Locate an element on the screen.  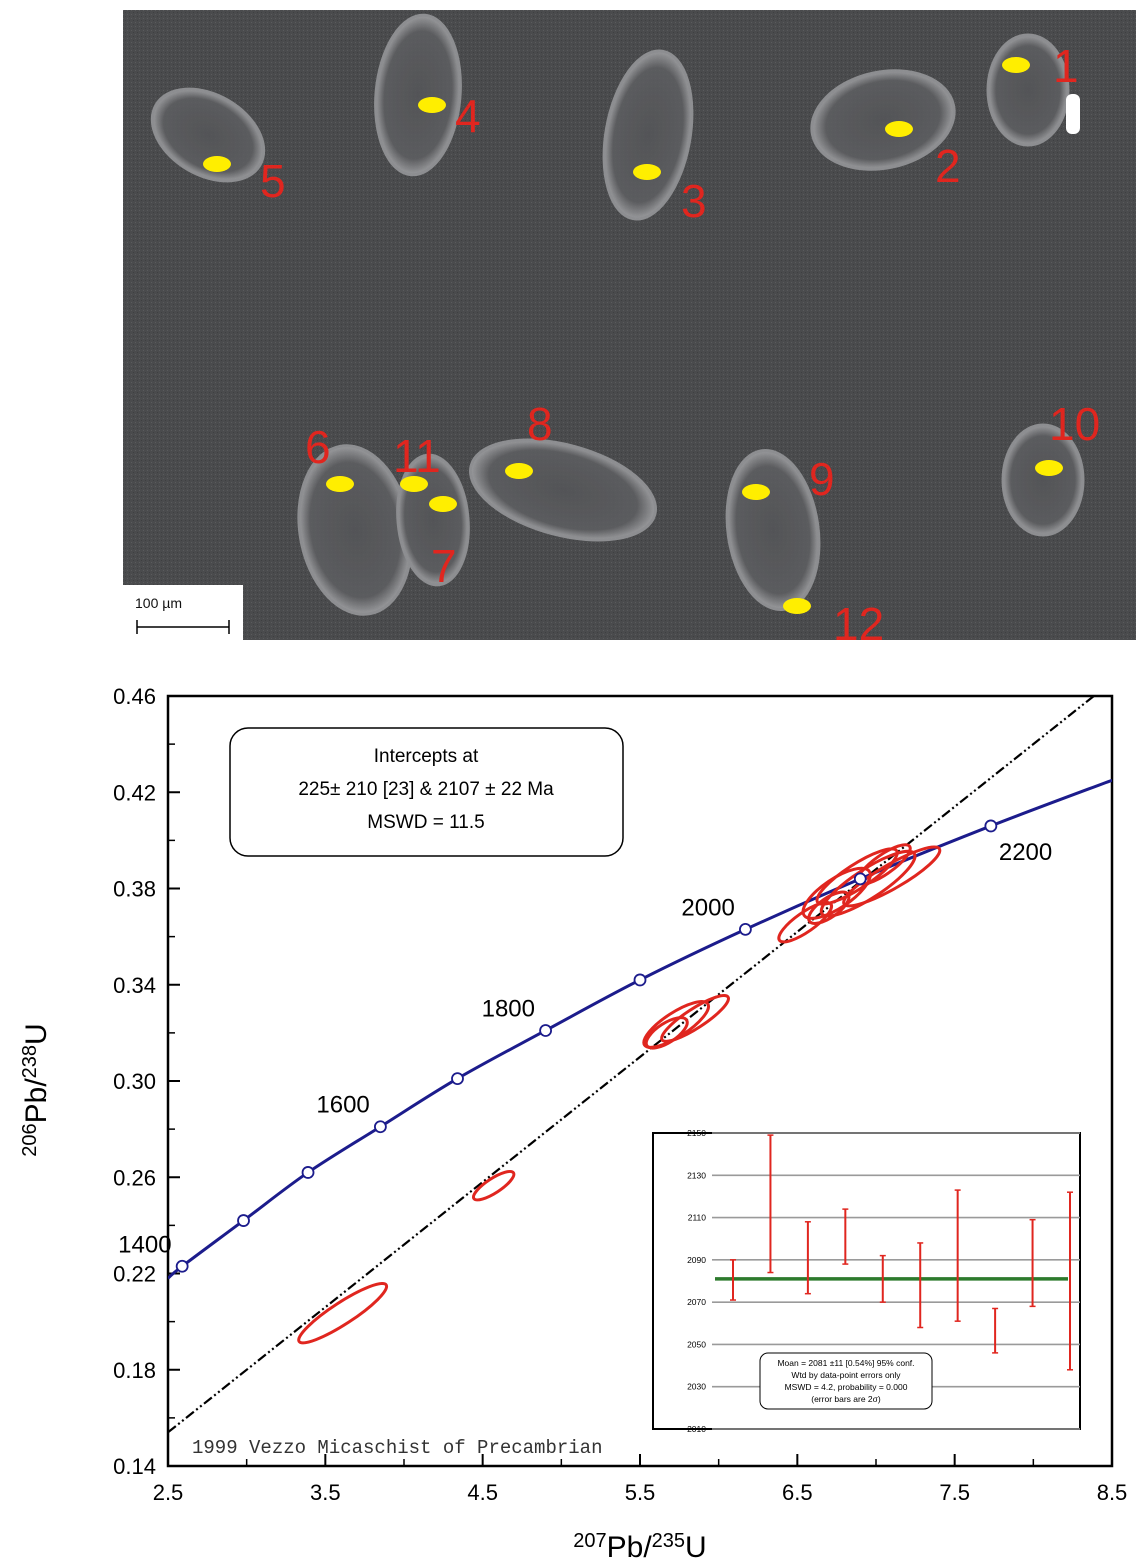
inset-y-tick-label: 2030 is located at coordinates (696, 1387).